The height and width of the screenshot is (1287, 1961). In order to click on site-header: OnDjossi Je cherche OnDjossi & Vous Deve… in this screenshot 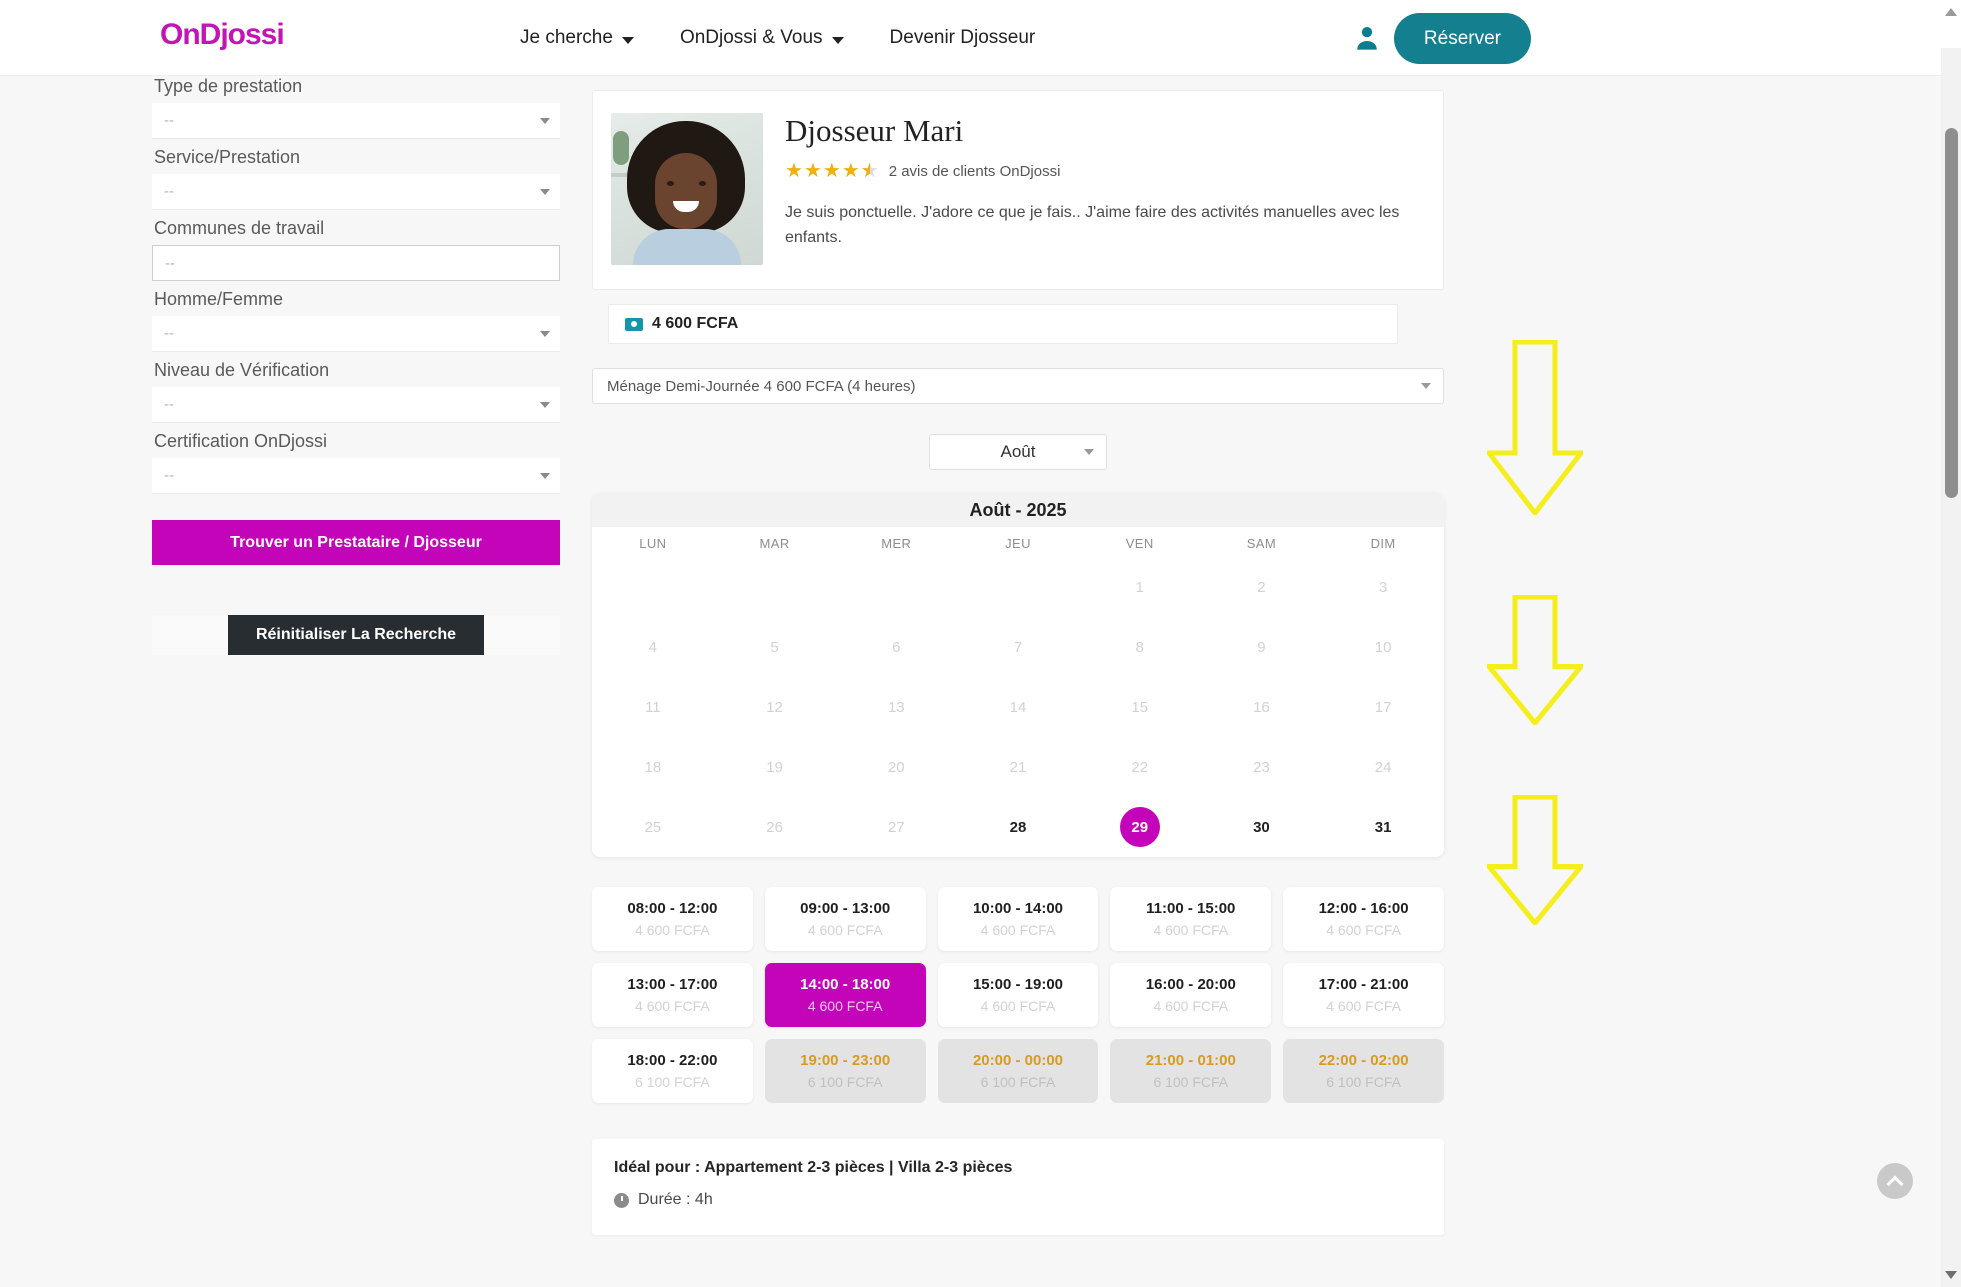, I will do `click(970, 38)`.